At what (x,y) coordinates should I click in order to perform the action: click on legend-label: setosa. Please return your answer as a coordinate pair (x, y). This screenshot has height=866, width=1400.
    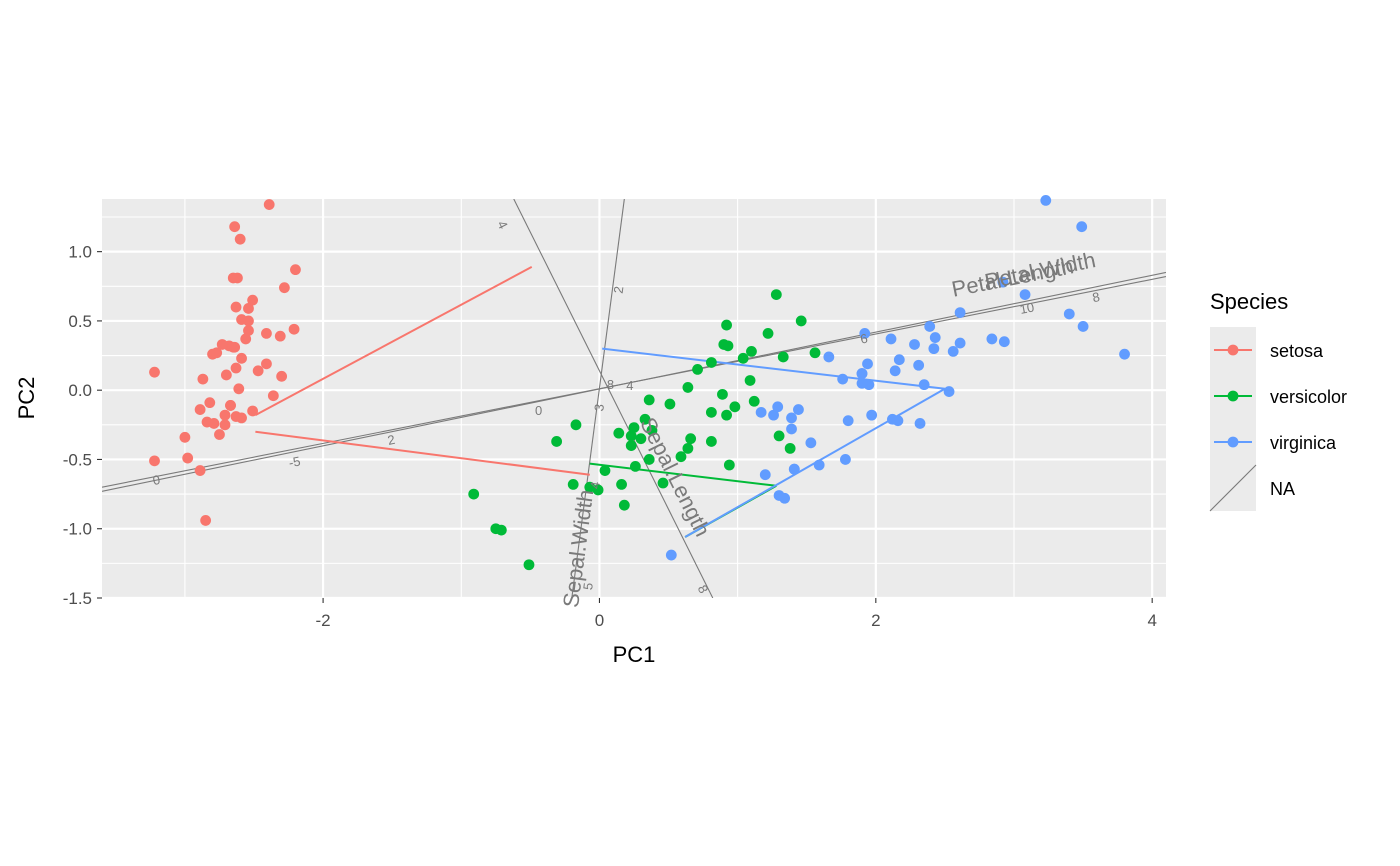
    Looking at the image, I should click on (1297, 351).